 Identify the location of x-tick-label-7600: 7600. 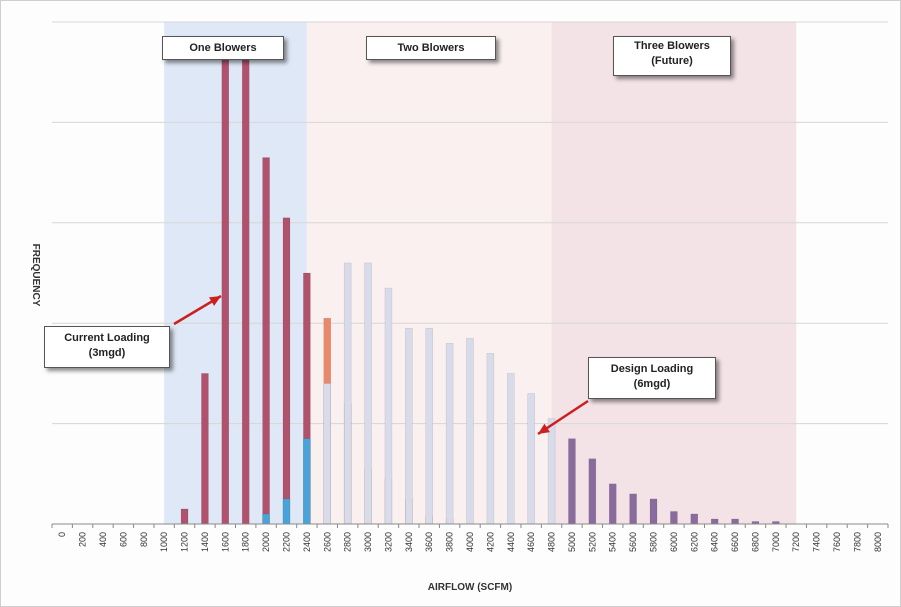
(837, 542).